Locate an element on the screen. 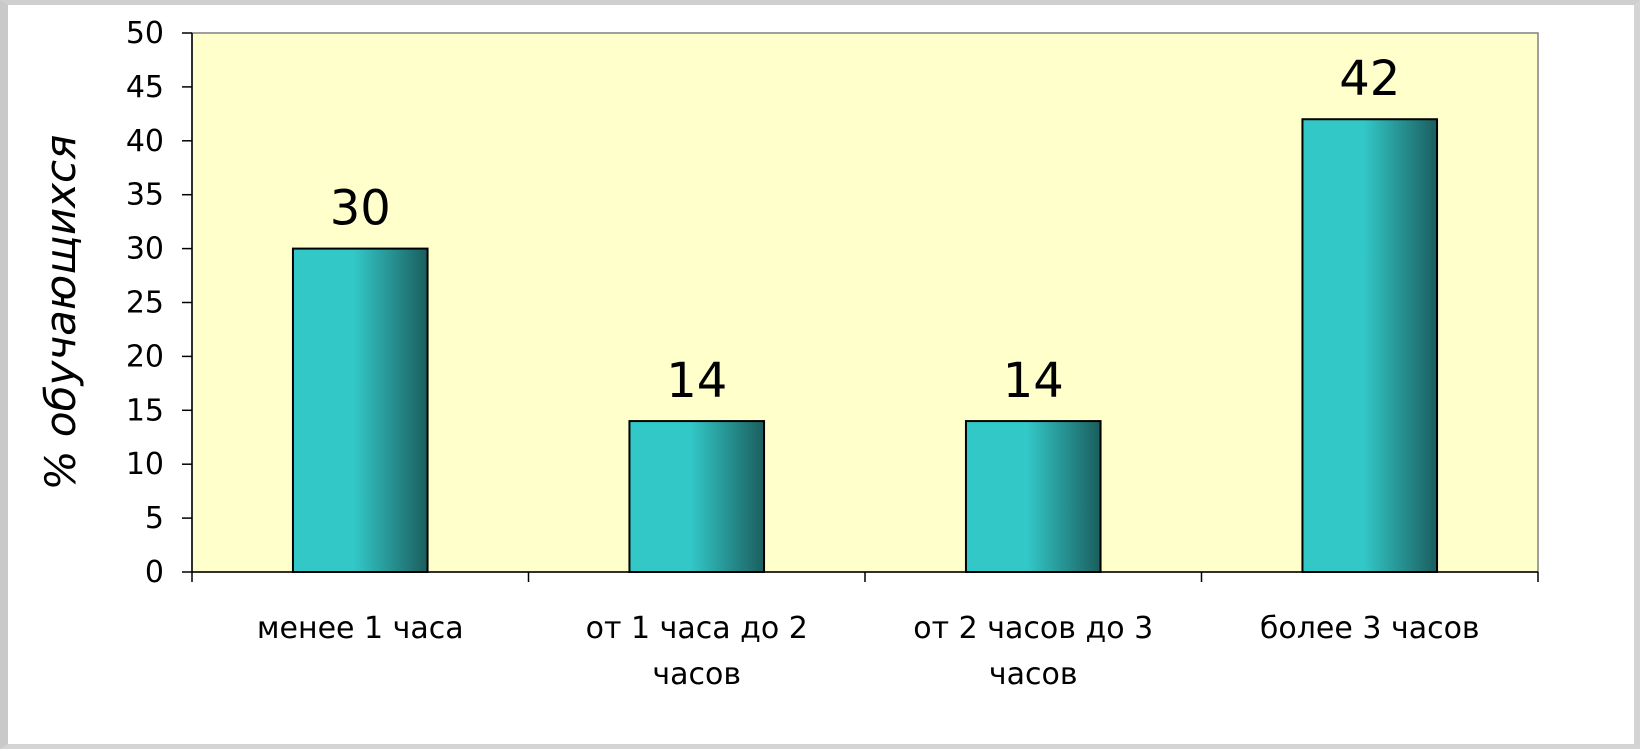  x-tick-label: от 2 часов до 3 is located at coordinates (1033, 628).